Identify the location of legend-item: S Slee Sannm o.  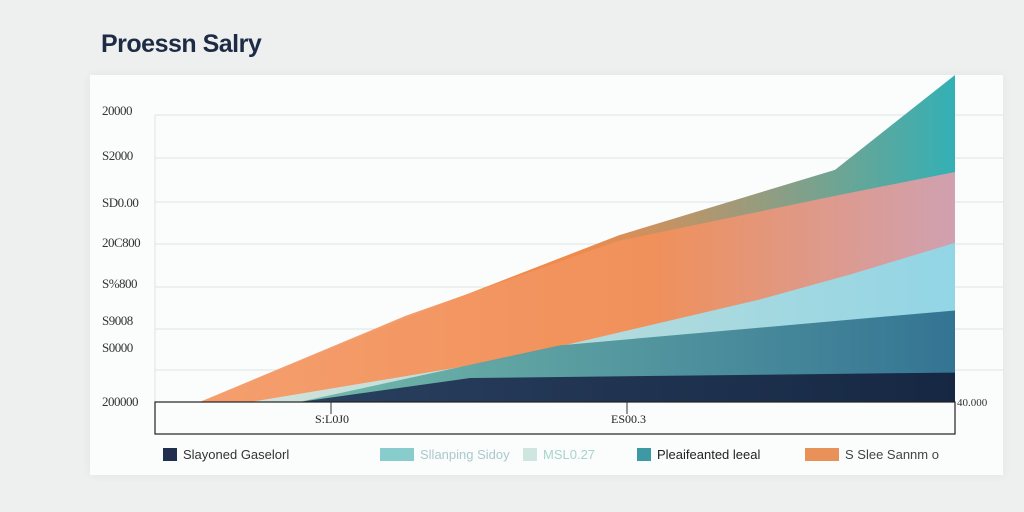
(872, 454).